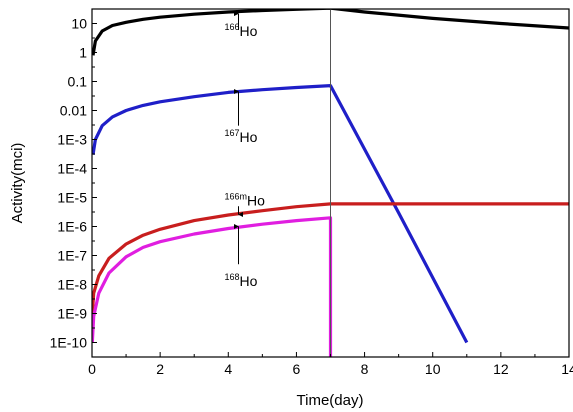 This screenshot has width=573, height=412. Describe the element at coordinates (72, 169) in the screenshot. I see `y-tick-label: 1E-4` at that location.